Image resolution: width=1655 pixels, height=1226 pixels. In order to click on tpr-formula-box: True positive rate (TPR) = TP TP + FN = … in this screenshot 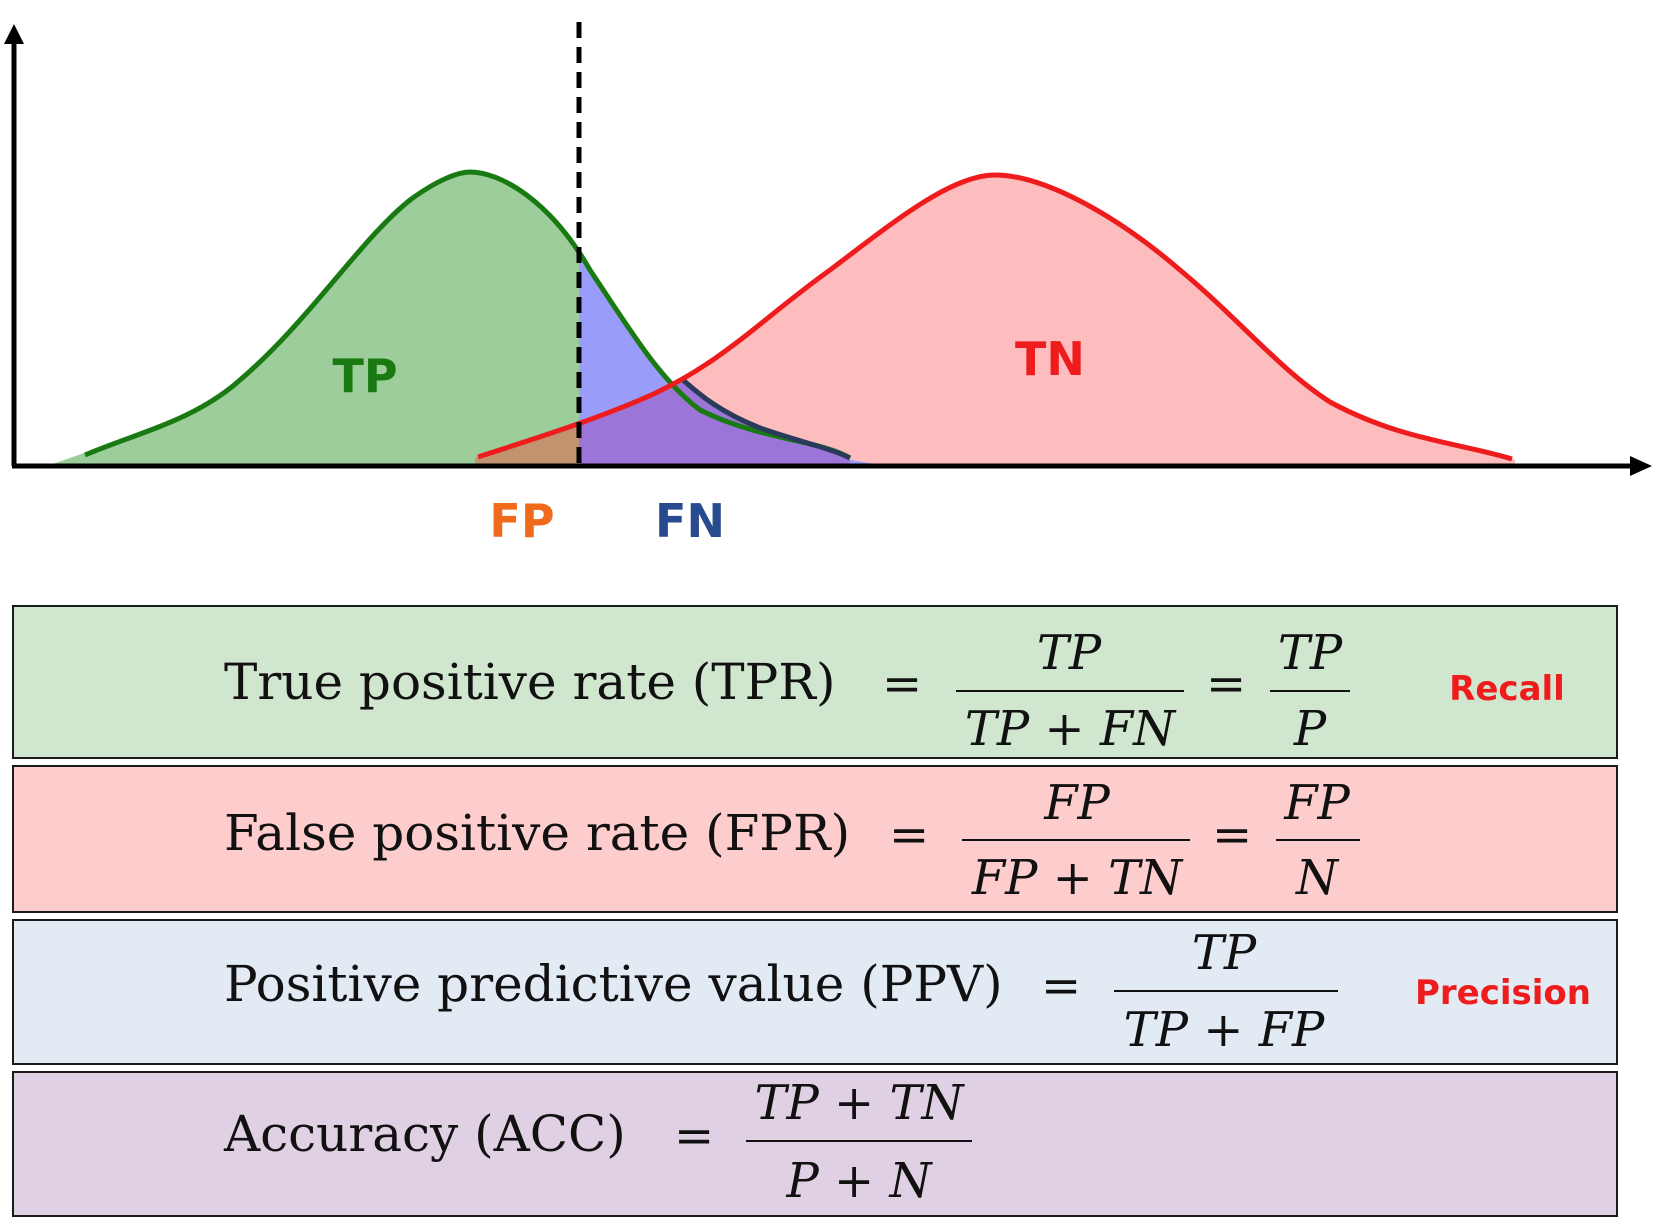, I will do `click(815, 682)`.